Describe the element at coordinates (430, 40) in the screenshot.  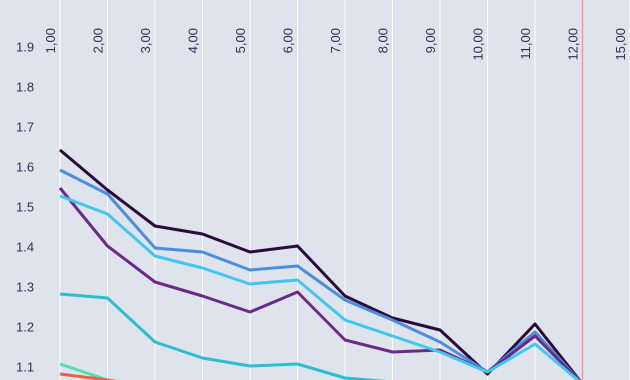
I see `x-tick-label: 9,00` at that location.